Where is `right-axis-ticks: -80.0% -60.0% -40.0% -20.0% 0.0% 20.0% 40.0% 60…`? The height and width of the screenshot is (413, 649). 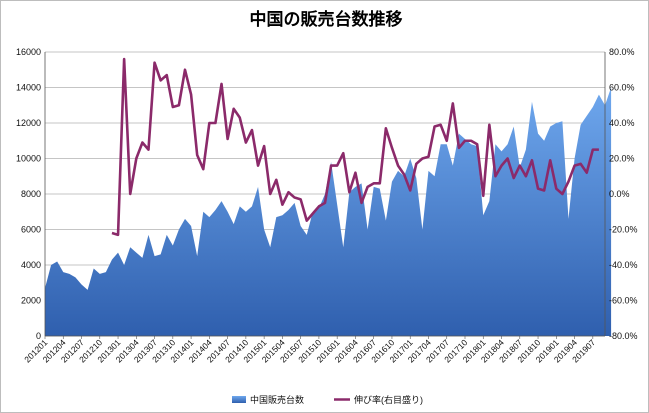
right-axis-ticks: -80.0% -60.0% -40.0% -20.0% 0.0% 20.0% 40.0% 60… is located at coordinates (623, 194).